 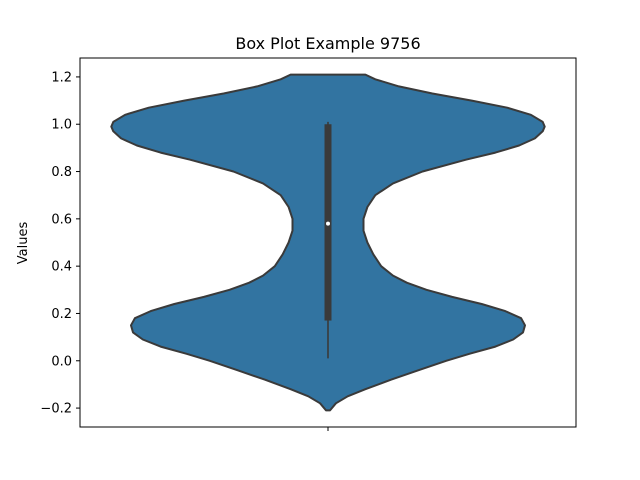 I want to click on violin-median-point, so click(x=328, y=223).